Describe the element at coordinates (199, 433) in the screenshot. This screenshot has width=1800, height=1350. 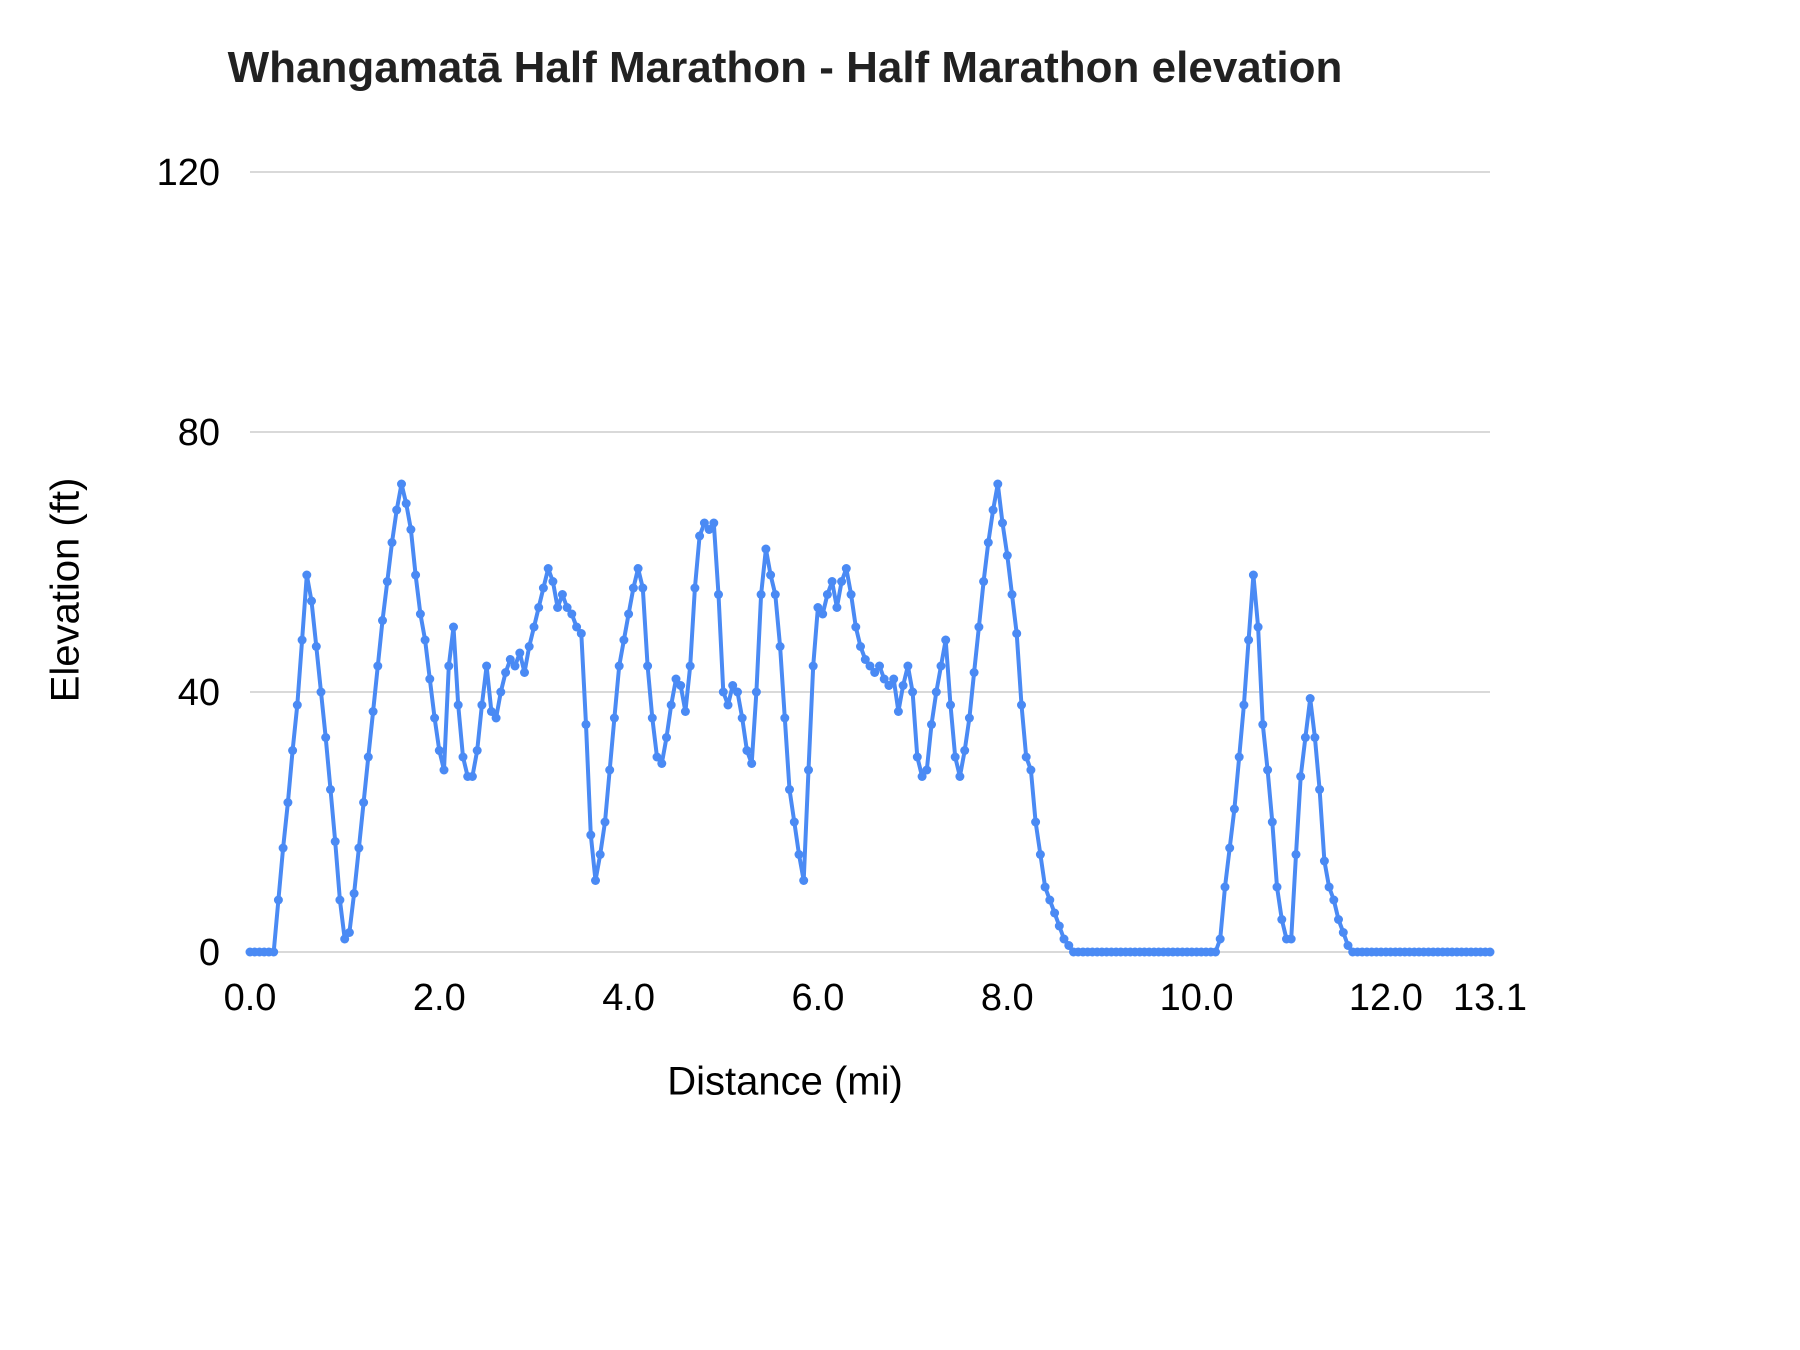
I see `y-tick-label: 80` at that location.